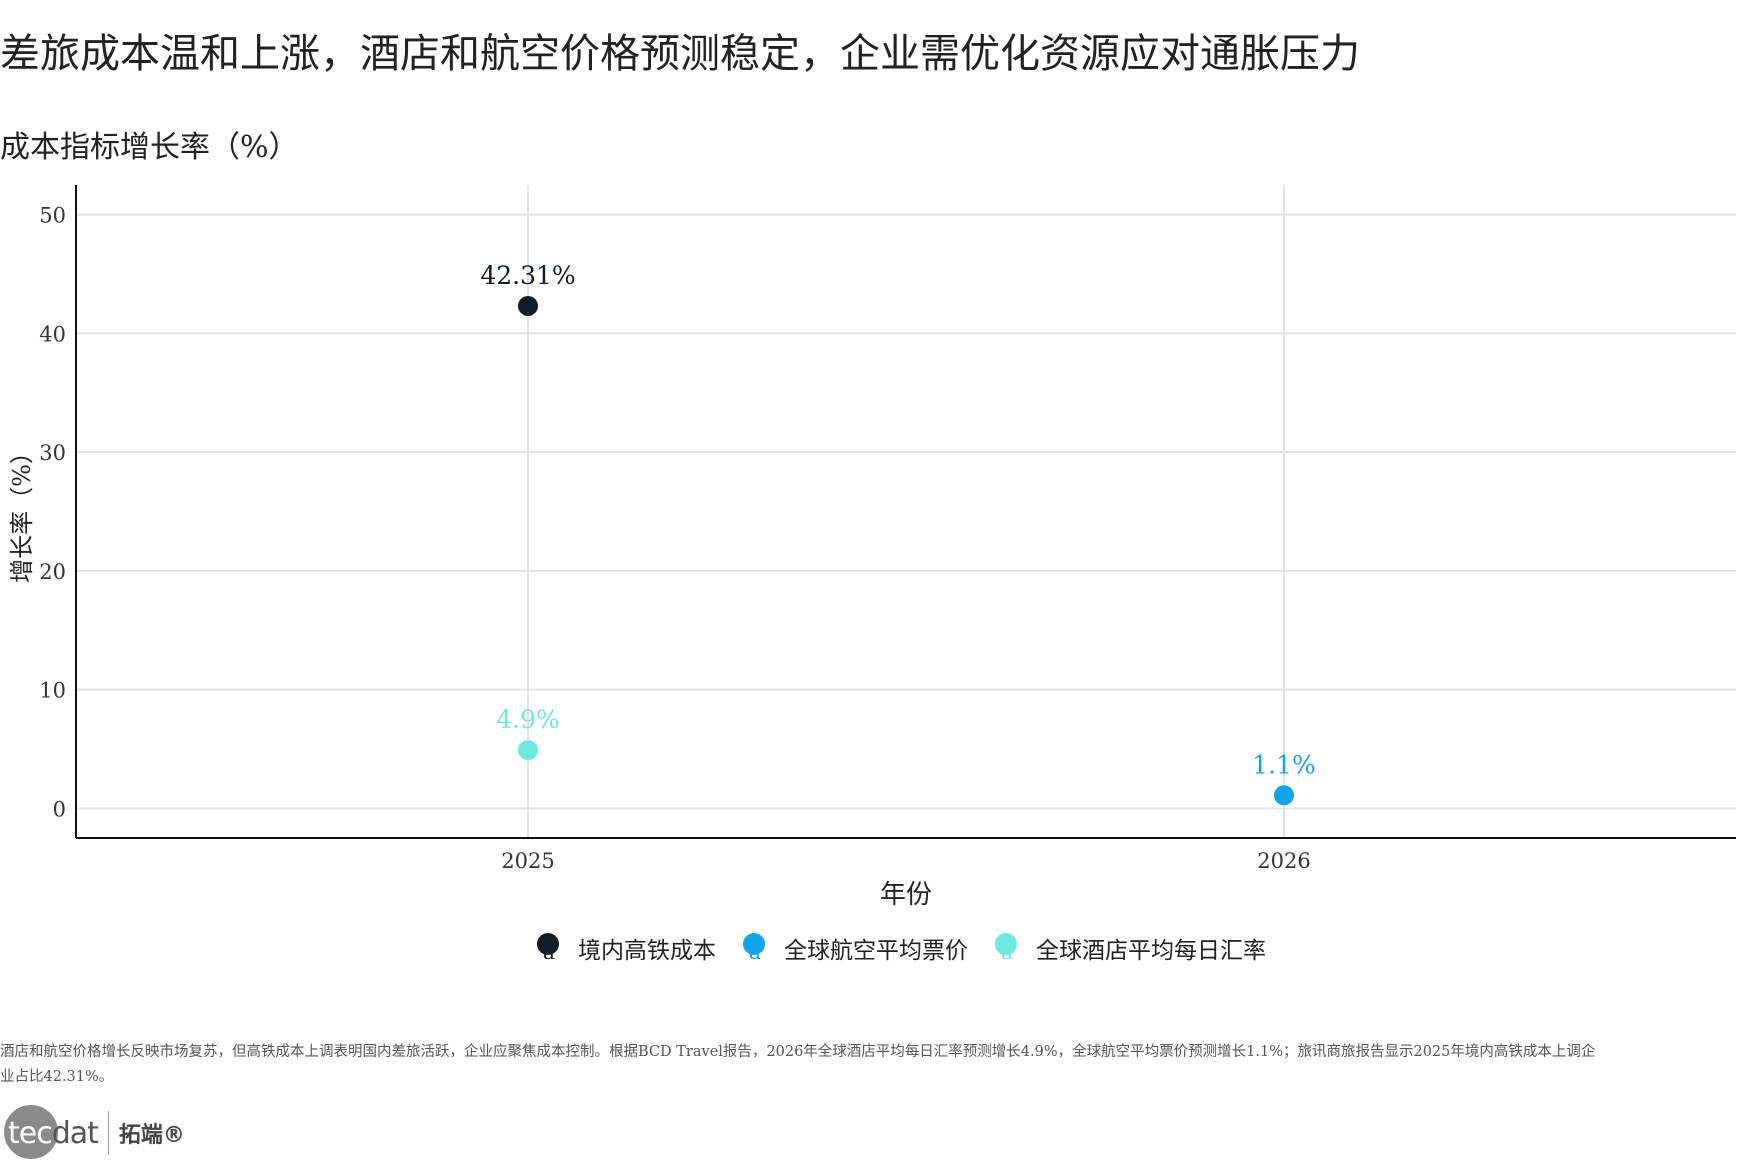 The width and height of the screenshot is (1744, 1163). Describe the element at coordinates (1284, 764) in the screenshot. I see `data-label-1: 1.1%` at that location.